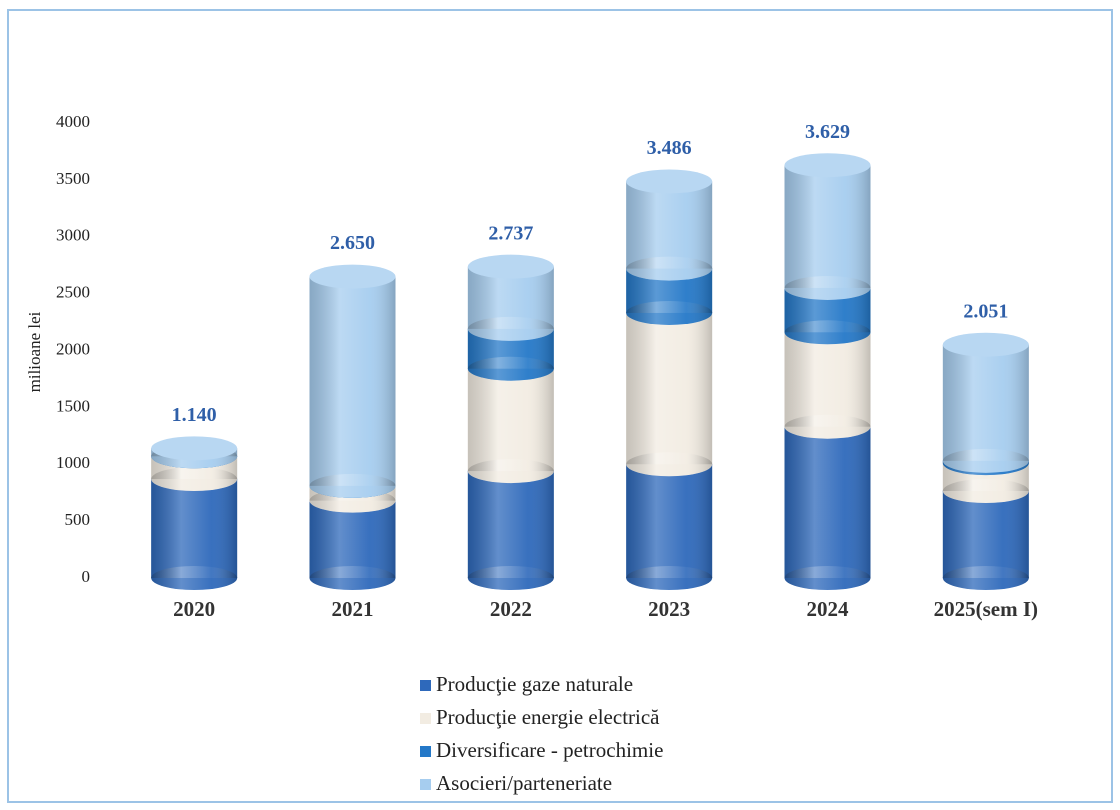 This screenshot has height=810, width=1120. I want to click on total-label: 2.650, so click(352, 243).